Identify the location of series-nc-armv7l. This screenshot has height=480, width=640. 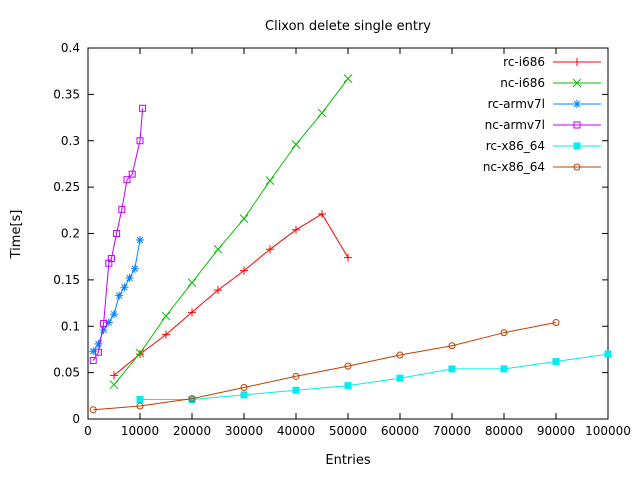
(118, 234).